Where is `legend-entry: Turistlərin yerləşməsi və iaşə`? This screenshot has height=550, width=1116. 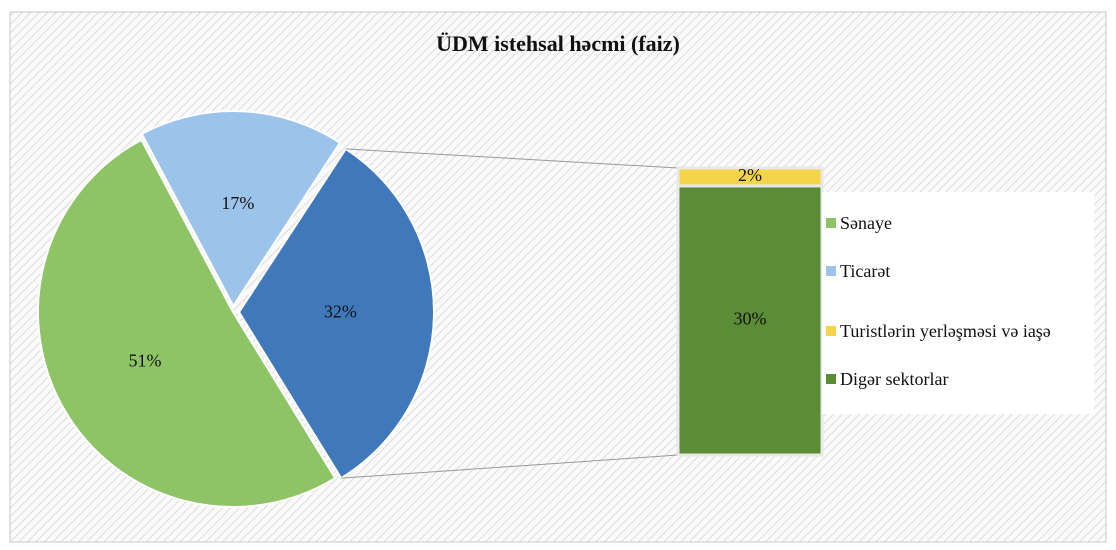 legend-entry: Turistlərin yerləşməsi və iaşə is located at coordinates (964, 331).